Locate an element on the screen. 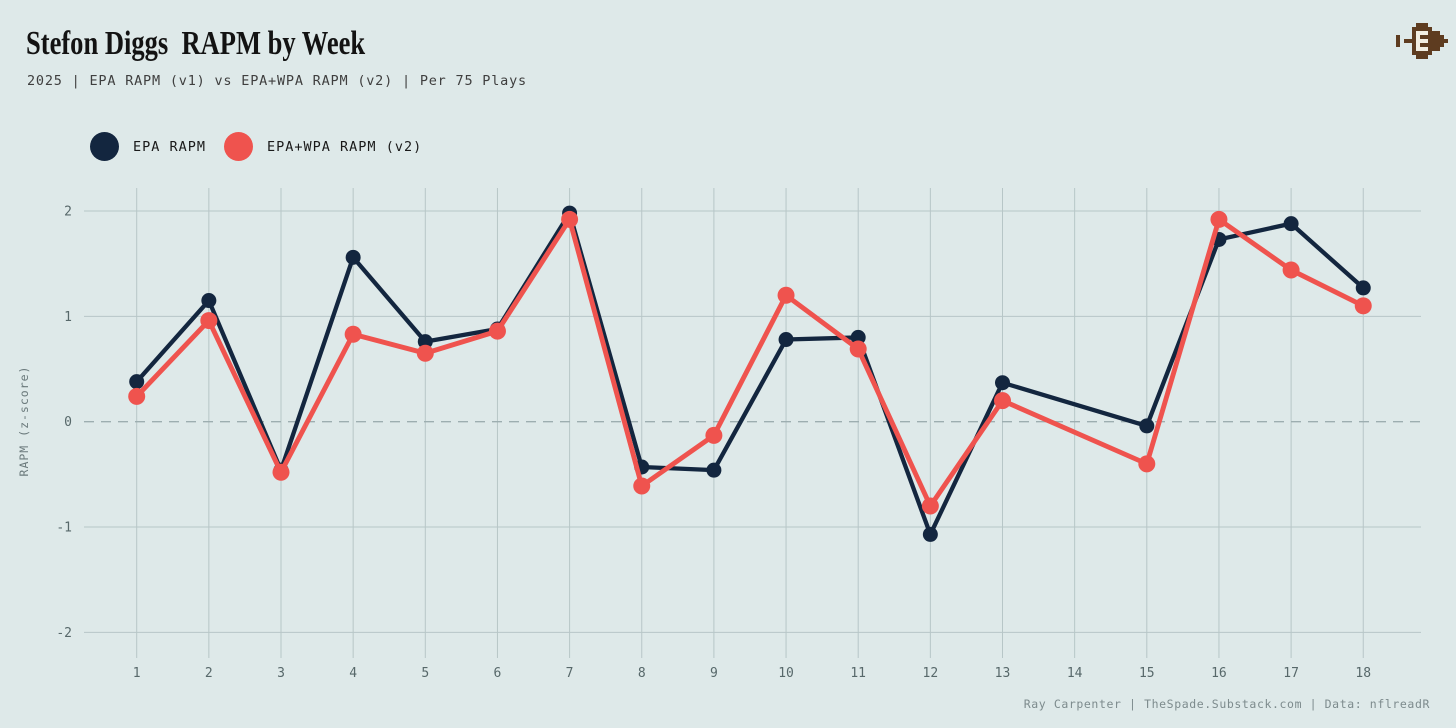  legend-item-epa-rapm: EPA RAPM is located at coordinates (148, 146).